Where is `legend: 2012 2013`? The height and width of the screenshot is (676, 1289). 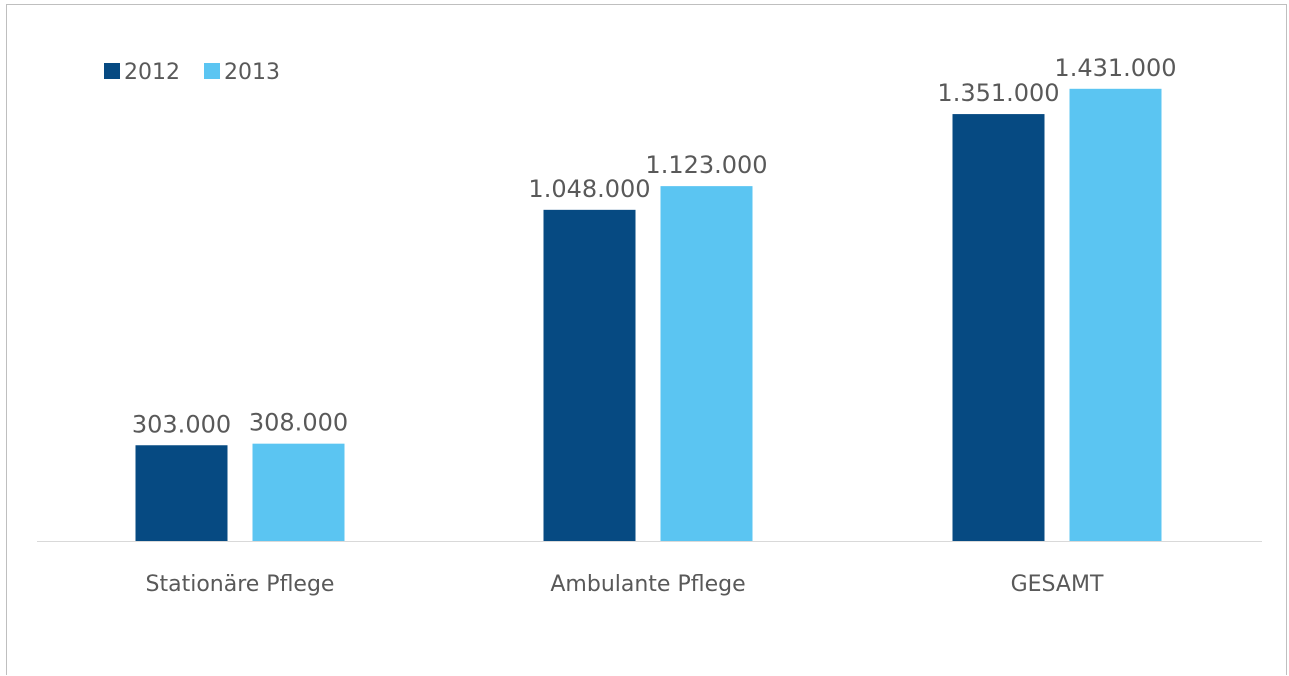
legend: 2012 2013 is located at coordinates (192, 72).